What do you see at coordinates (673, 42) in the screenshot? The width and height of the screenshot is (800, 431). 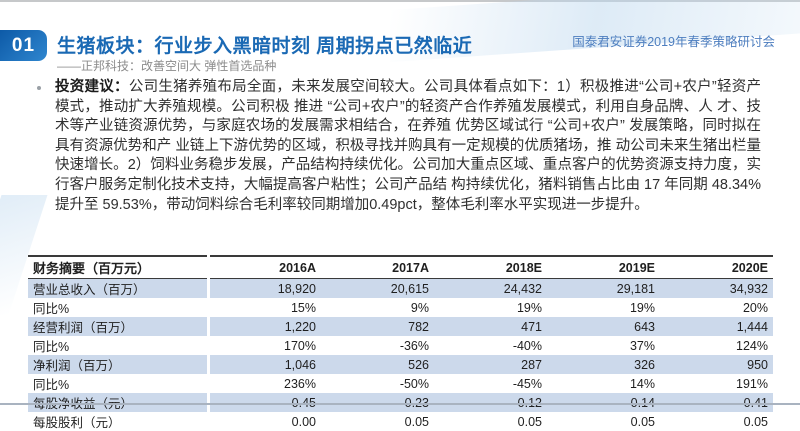 I see `conference-name: 国泰君安证券2019年春季策略研讨会` at bounding box center [673, 42].